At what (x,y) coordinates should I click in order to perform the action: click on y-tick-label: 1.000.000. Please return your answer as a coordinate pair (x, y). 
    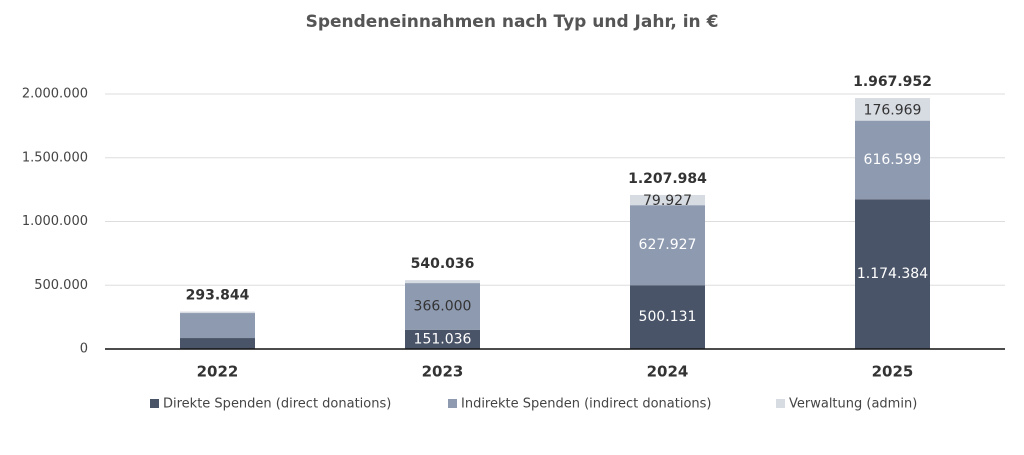
    Looking at the image, I should click on (55, 221).